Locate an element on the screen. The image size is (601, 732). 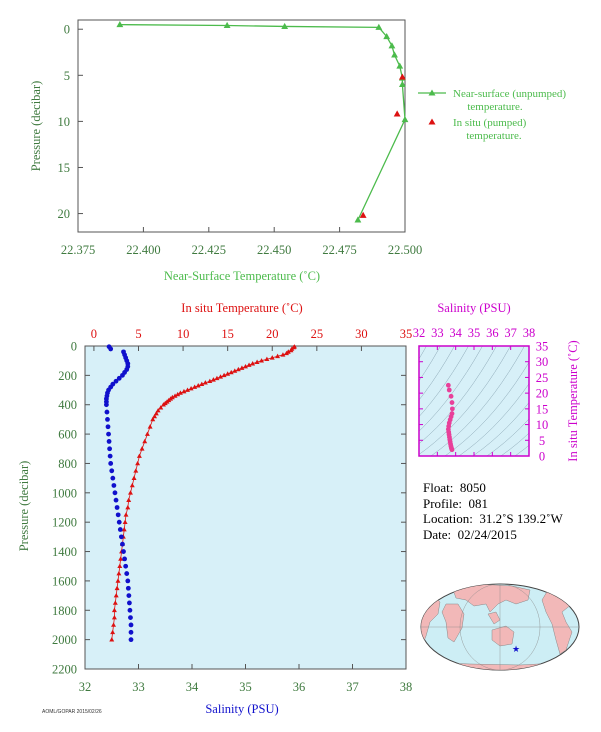
legend-pumped-marker is located at coordinates (432, 121).